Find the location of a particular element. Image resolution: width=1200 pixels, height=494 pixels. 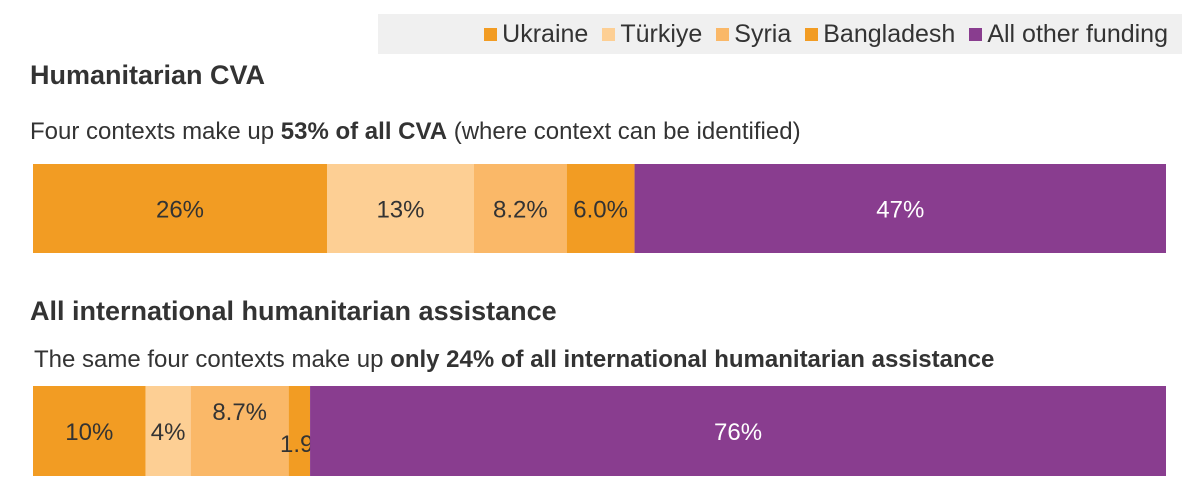

legend-item: Bangladesh is located at coordinates (880, 34).